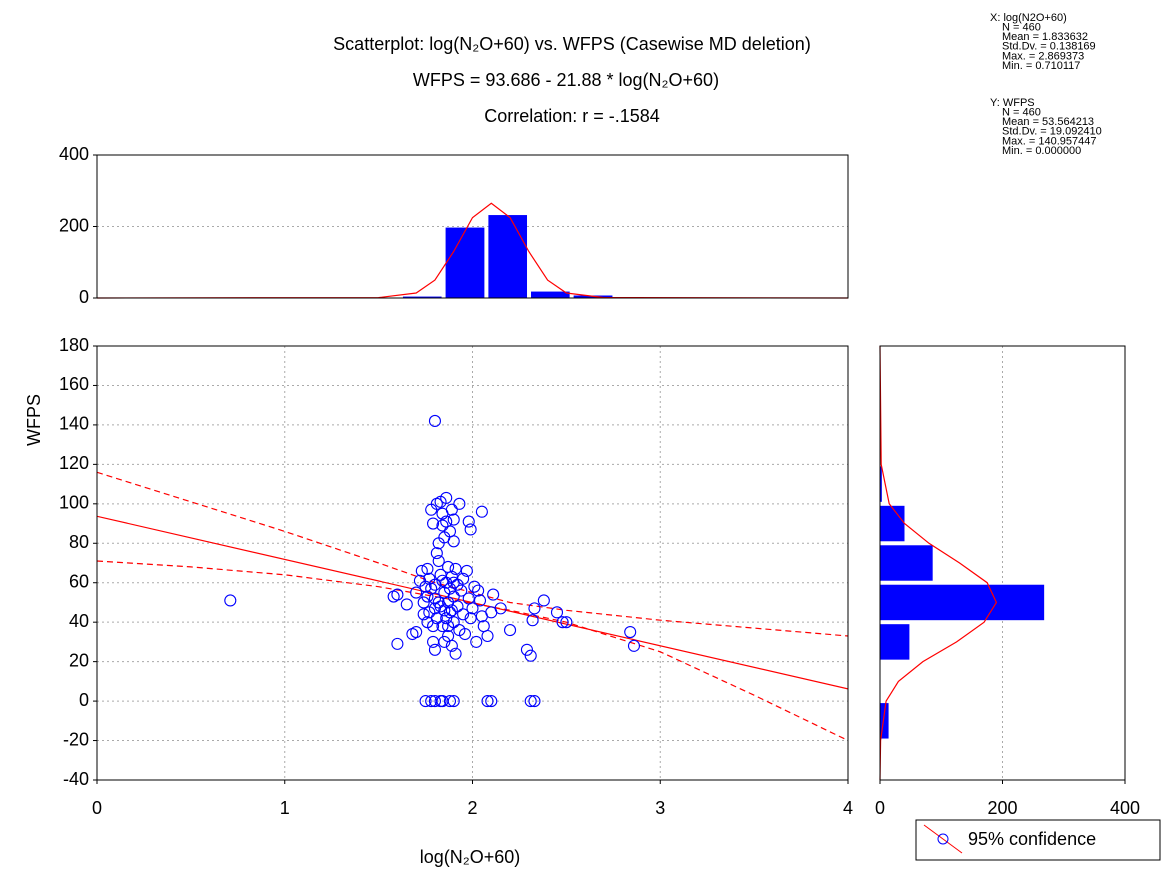 The image size is (1166, 888). What do you see at coordinates (1032, 839) in the screenshot?
I see `legend-label: 95% confidence` at bounding box center [1032, 839].